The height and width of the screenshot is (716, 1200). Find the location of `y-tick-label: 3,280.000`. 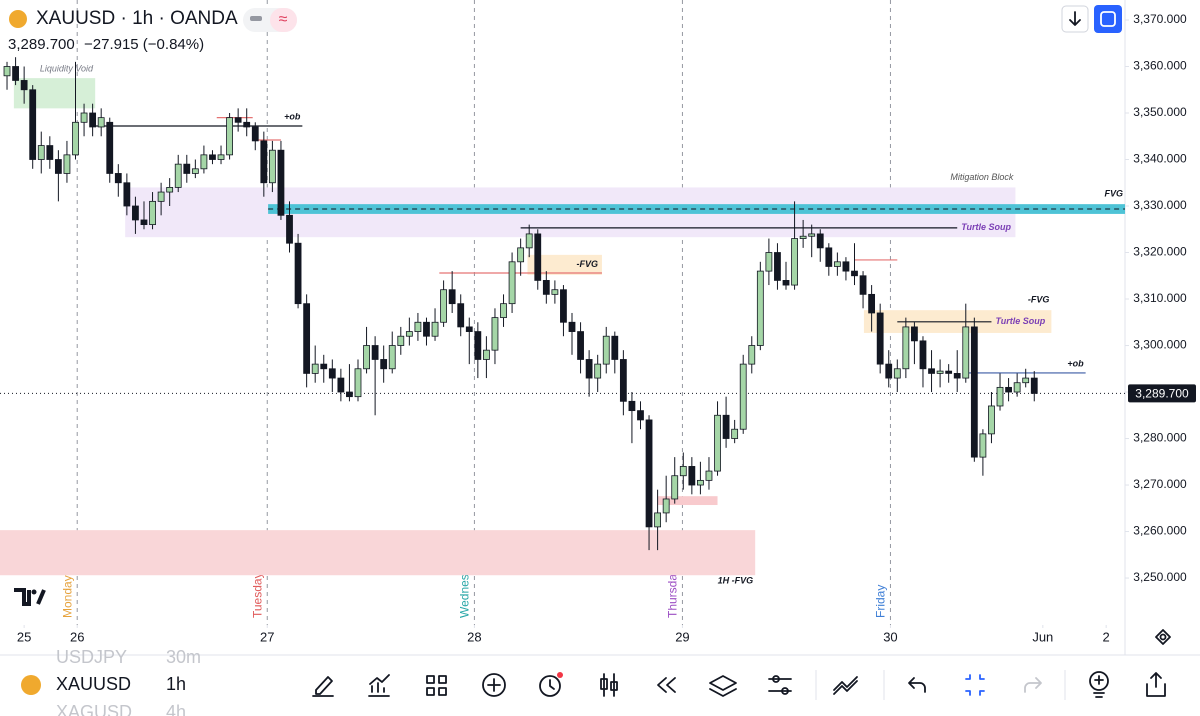

y-tick-label: 3,280.000 is located at coordinates (1160, 438).